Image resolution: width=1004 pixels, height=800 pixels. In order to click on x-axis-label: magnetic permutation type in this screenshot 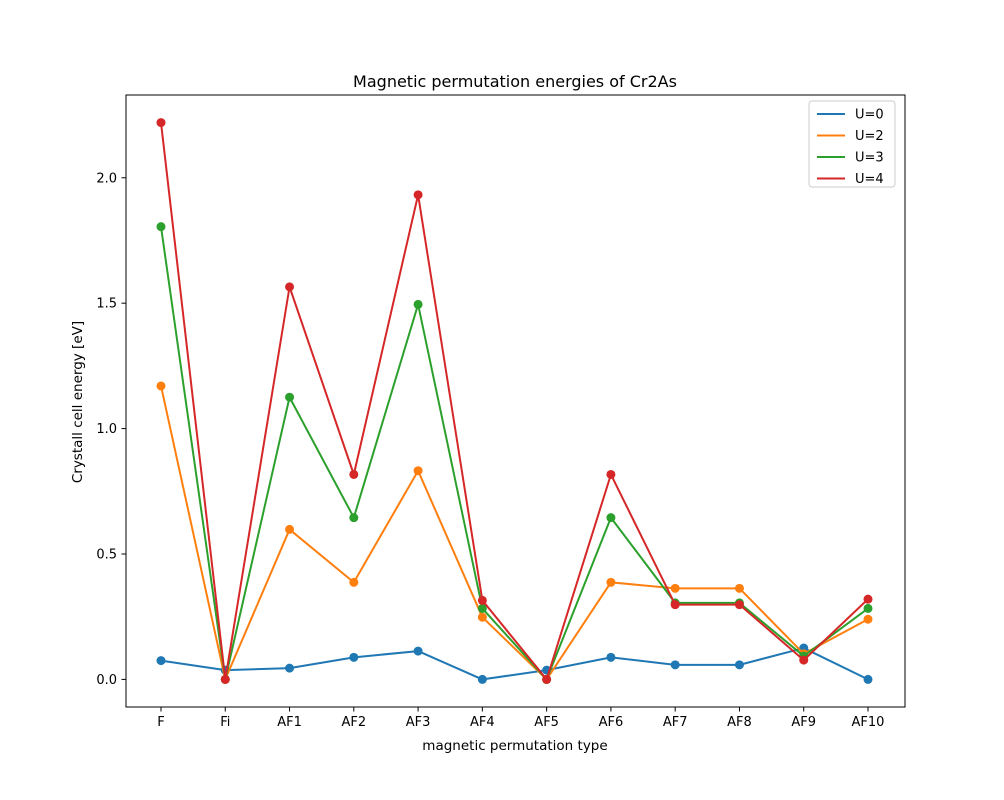, I will do `click(514, 746)`.